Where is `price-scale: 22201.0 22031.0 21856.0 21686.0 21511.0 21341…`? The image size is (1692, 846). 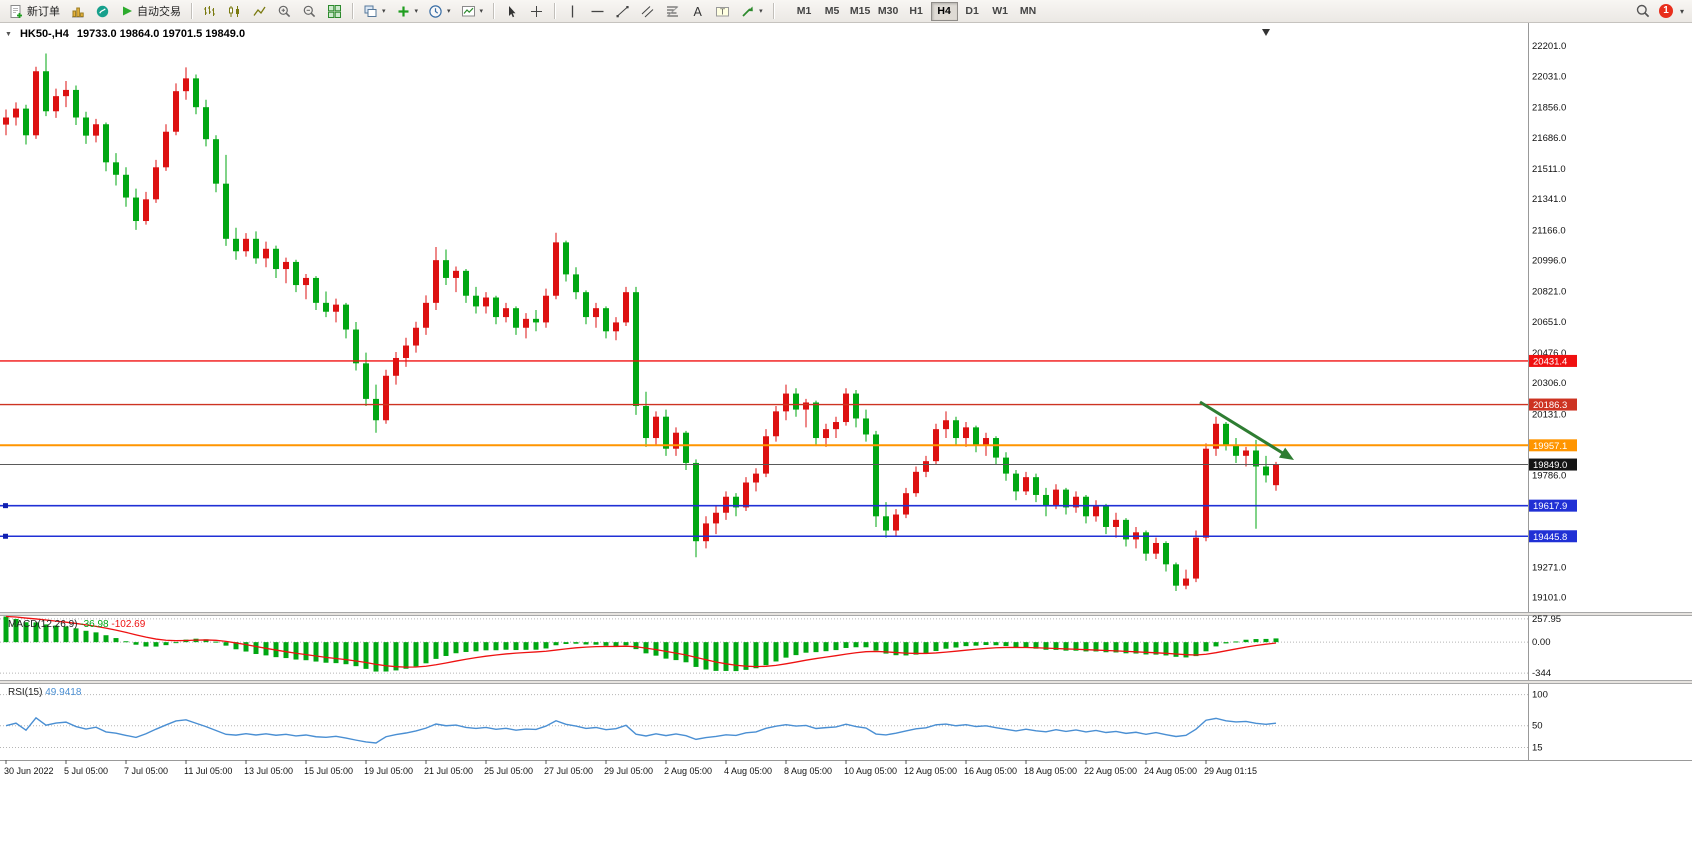 price-scale: 22201.0 22031.0 21856.0 21686.0 21511.0 21341… is located at coordinates (1553, 391).